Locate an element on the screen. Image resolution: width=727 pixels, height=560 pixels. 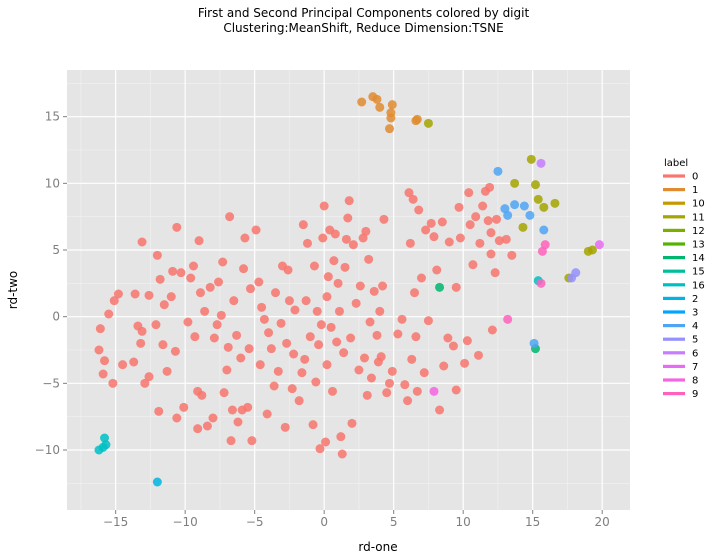
y-axis-ticks: −10 −5 0 5 10 15 is located at coordinates (51, 283).